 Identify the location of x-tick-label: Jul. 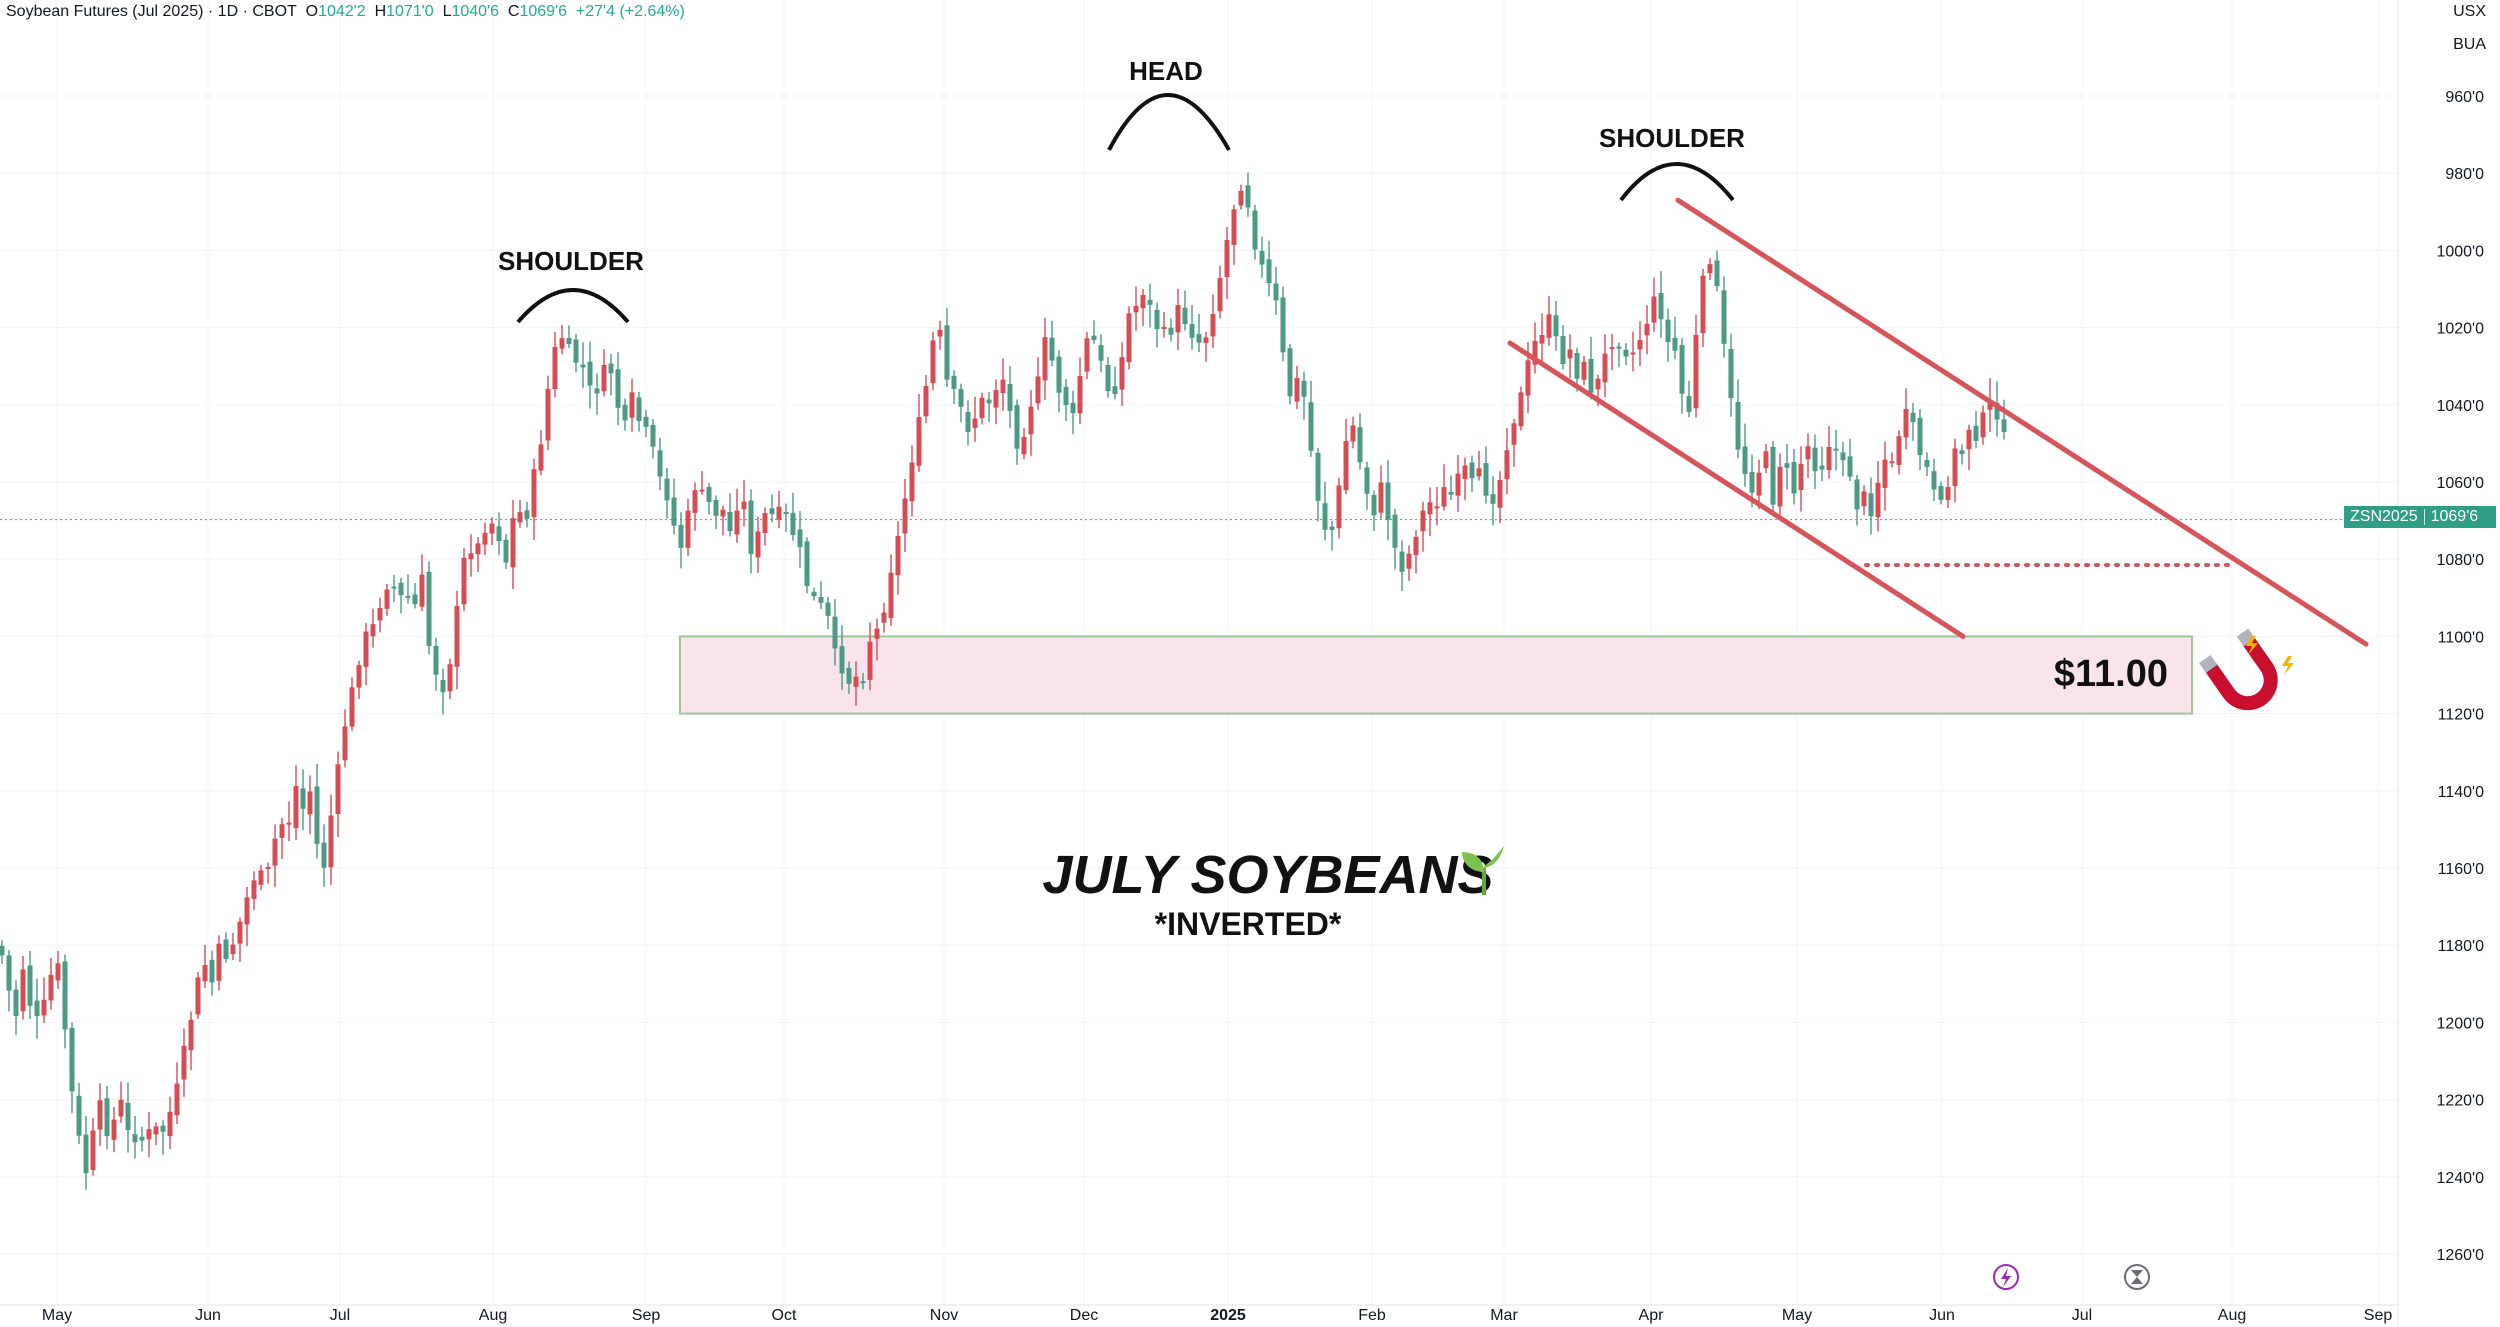
(340, 1315).